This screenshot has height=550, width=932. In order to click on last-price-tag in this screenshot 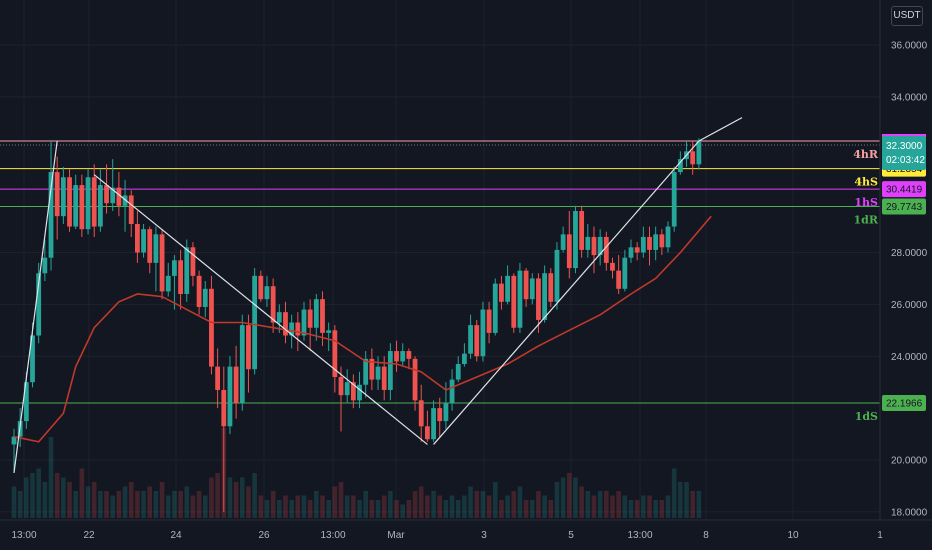, I will do `click(904, 152)`.